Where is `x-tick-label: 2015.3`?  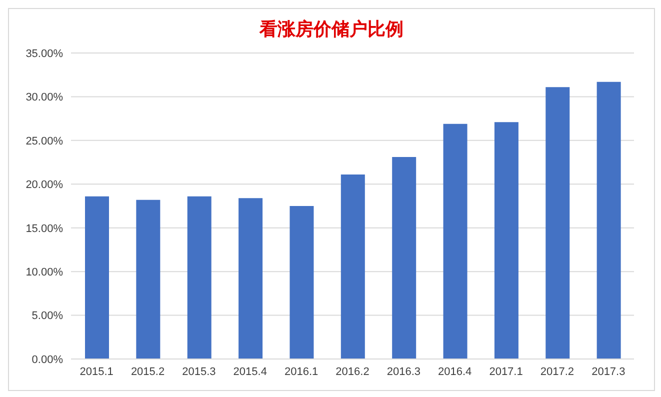
x-tick-label: 2015.3 is located at coordinates (199, 372).